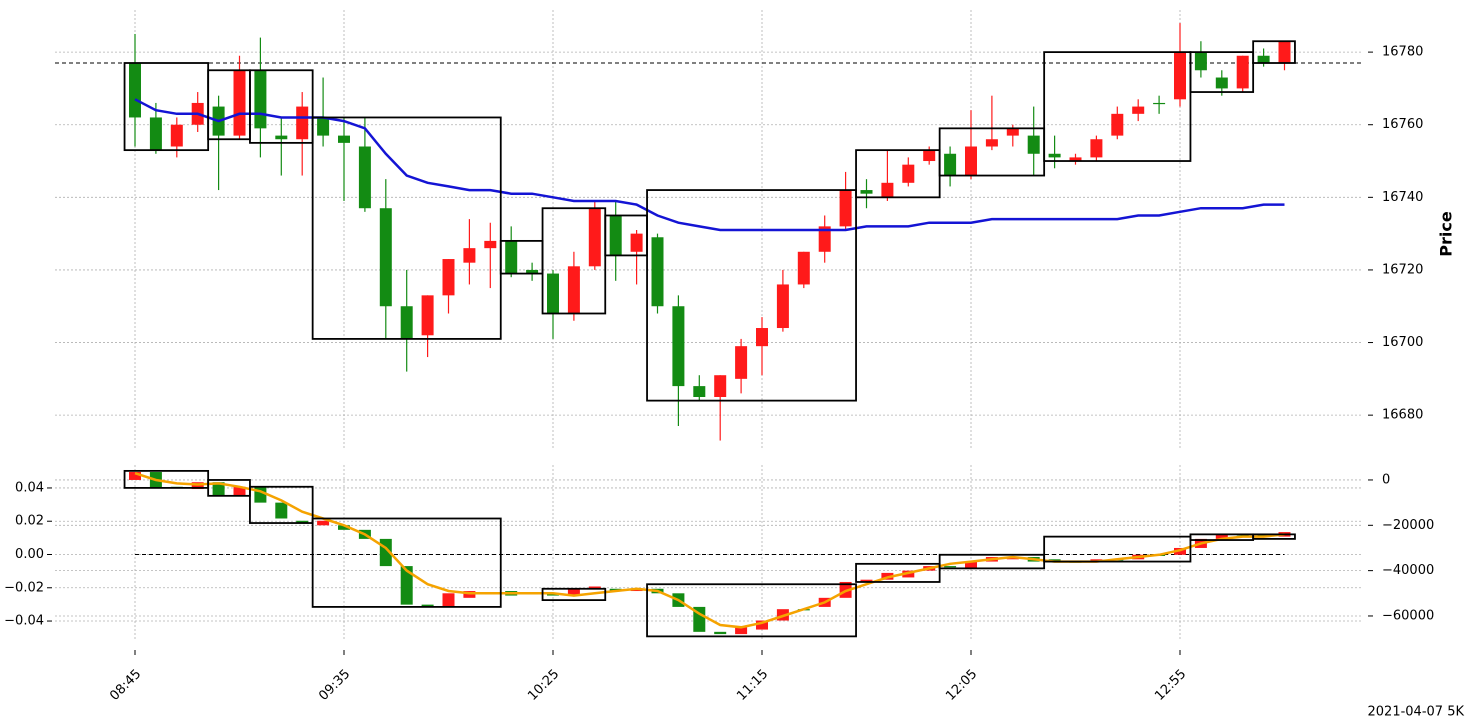 The height and width of the screenshot is (721, 1472). I want to click on y2-tick-label: 0.00, so click(29, 554).